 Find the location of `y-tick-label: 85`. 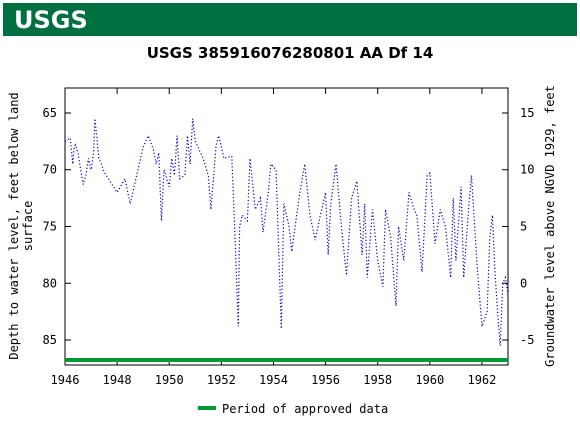

y-tick-label: 85 is located at coordinates (50, 340).